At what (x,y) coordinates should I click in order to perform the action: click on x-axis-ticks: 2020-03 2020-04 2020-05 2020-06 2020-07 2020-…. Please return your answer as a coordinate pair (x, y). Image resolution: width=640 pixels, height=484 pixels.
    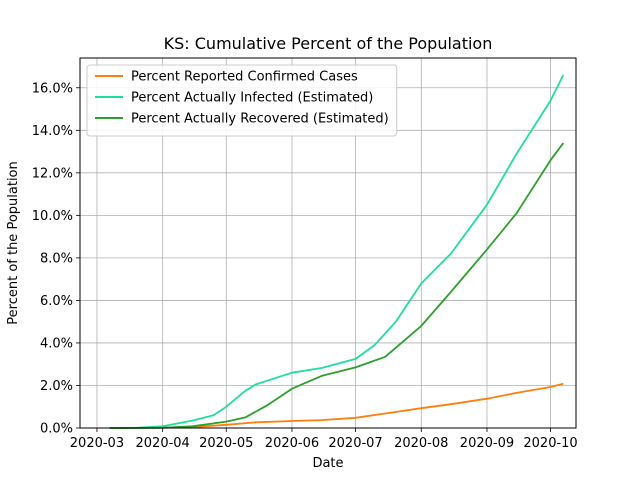
    Looking at the image, I should click on (324, 439).